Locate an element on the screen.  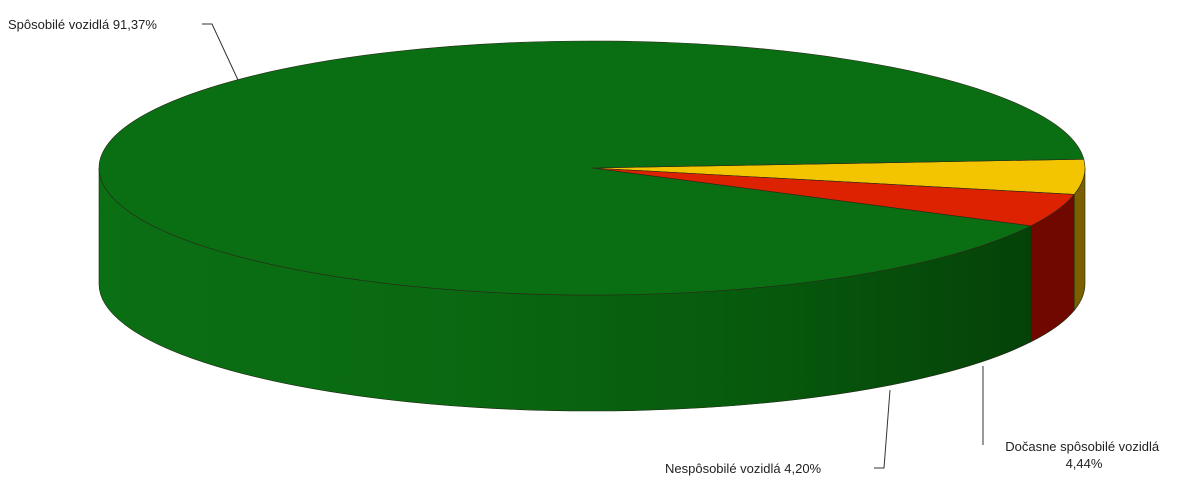
slice-label-sposobile: Spôsobilé vozidlá 91,37% is located at coordinates (82, 24).